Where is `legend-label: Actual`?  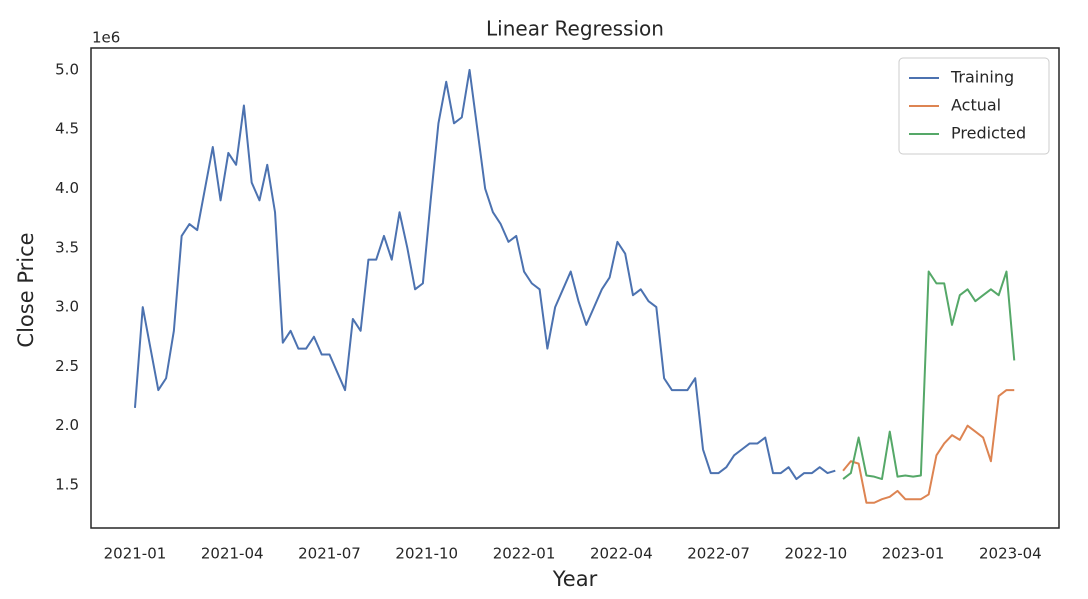
legend-label: Actual is located at coordinates (976, 105).